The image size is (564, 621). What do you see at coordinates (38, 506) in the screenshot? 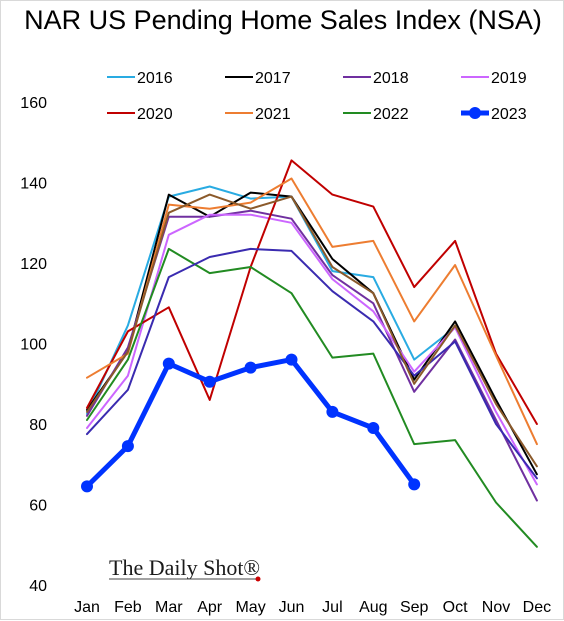
I see `y-tick-label: 60` at bounding box center [38, 506].